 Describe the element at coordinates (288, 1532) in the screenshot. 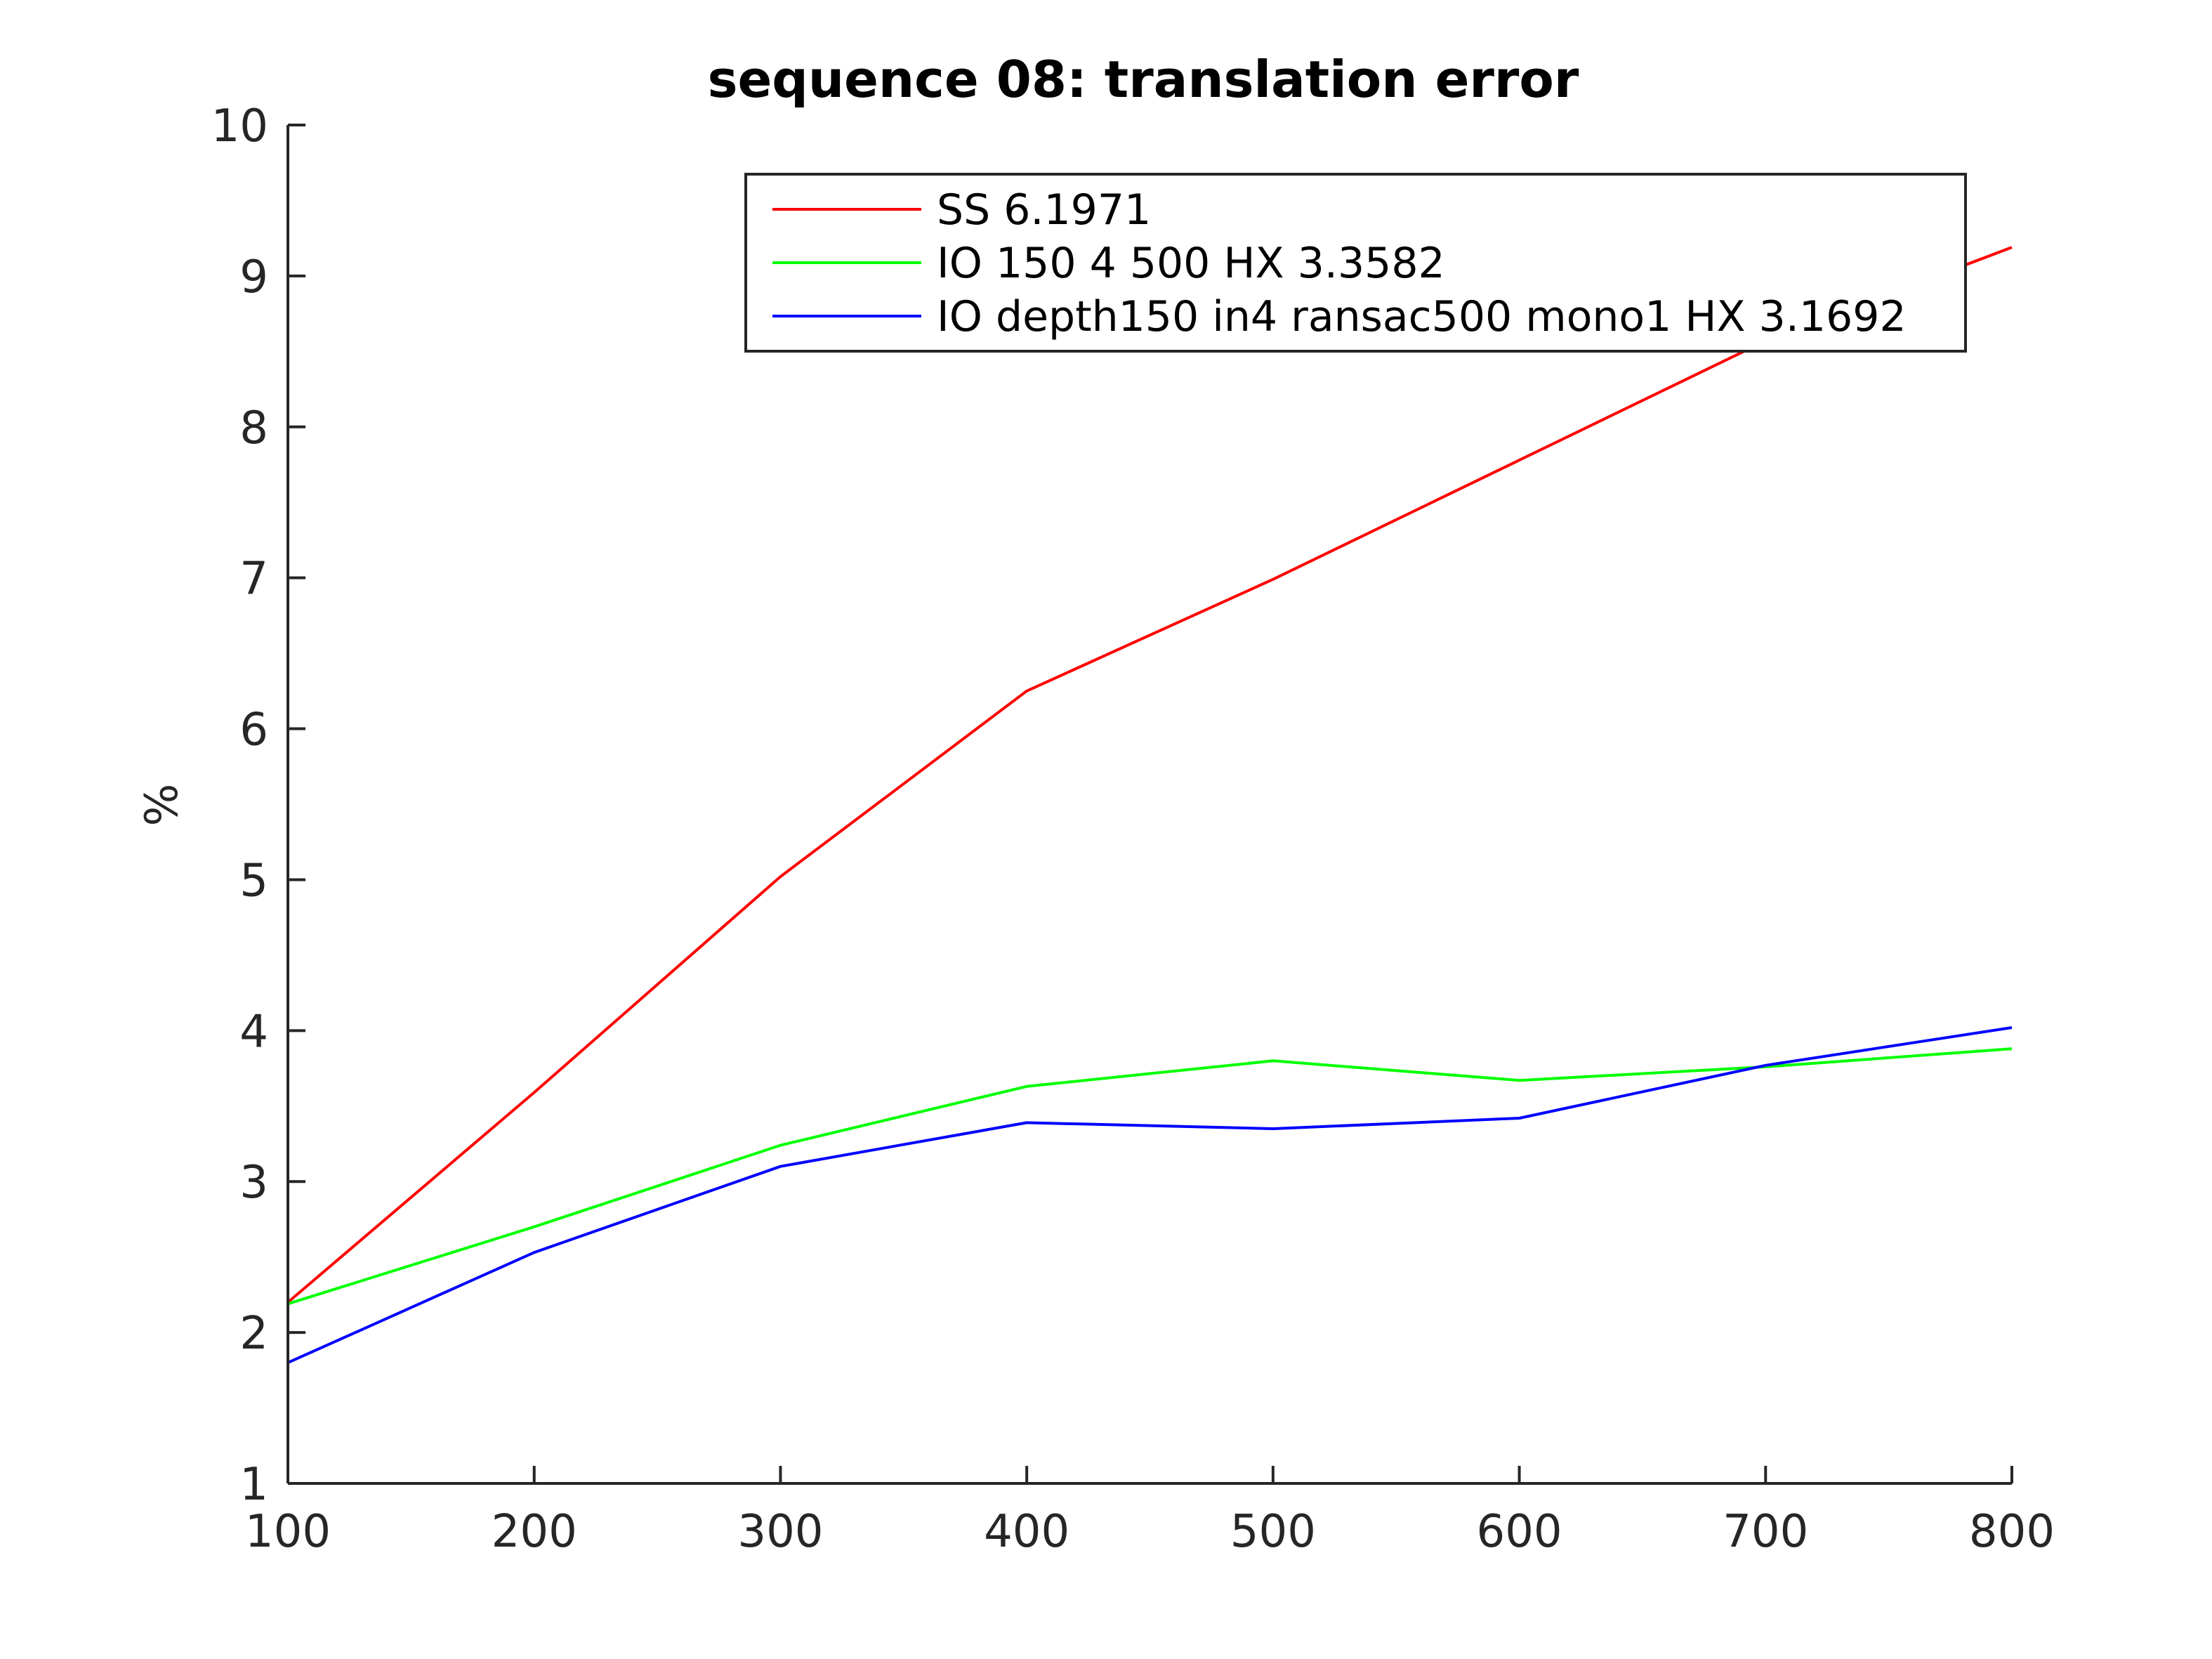

I see `x-tick-label: 100` at that location.